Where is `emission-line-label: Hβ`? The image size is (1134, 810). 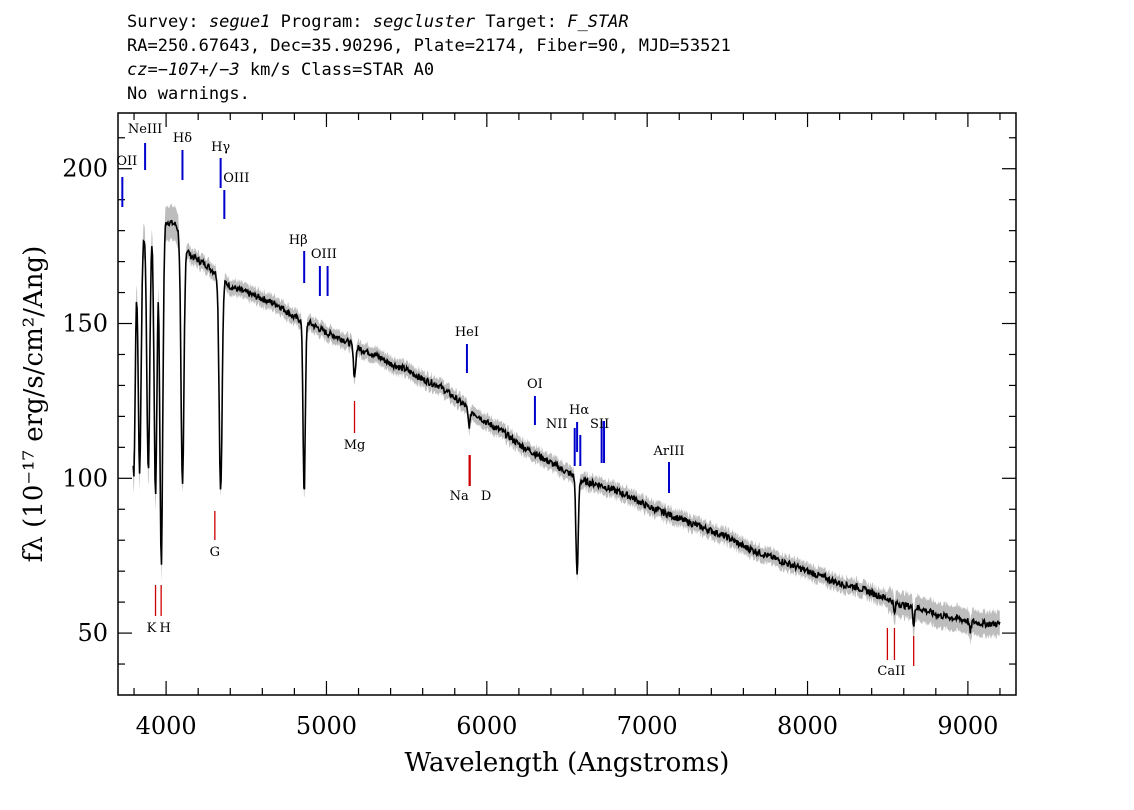
emission-line-label: Hβ is located at coordinates (298, 240).